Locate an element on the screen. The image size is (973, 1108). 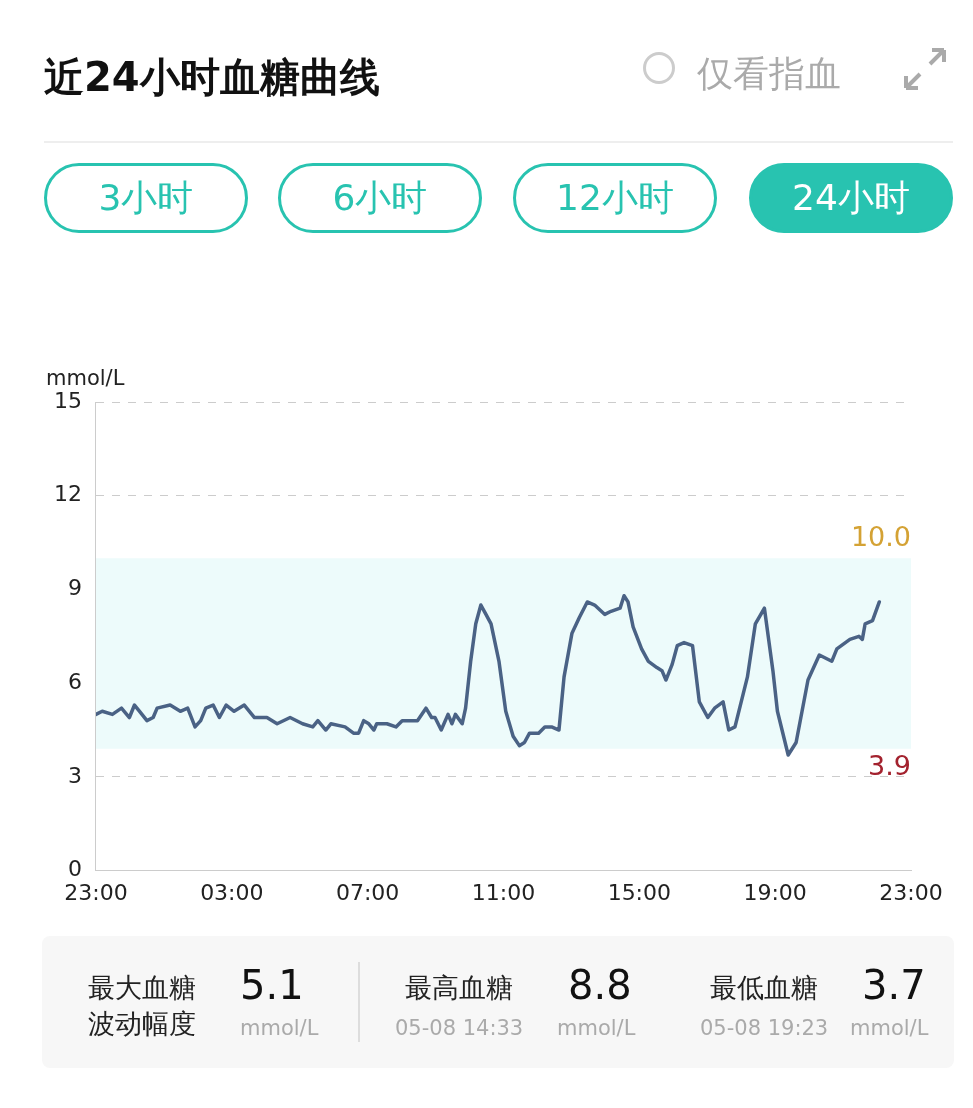
chart-title: 近24小时血糖曲线 is located at coordinates (212, 77).